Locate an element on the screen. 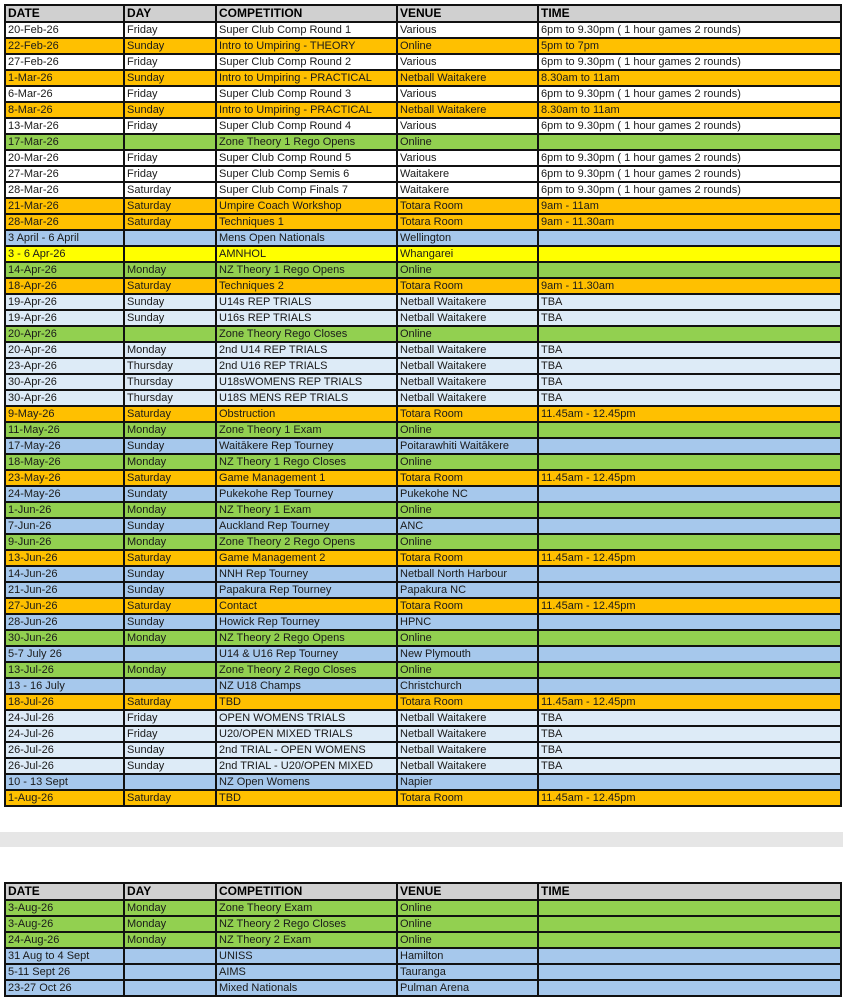 The image size is (843, 1002). table-row: 1-Jun-26 Monday NZ Theory 1 Exam Online is located at coordinates (423, 510).